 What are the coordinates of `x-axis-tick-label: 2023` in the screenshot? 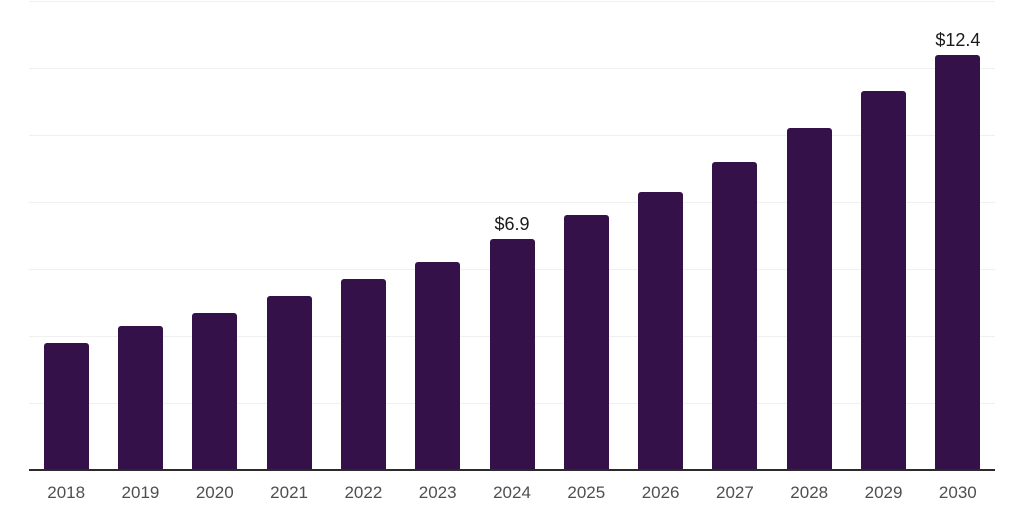 It's located at (437, 492).